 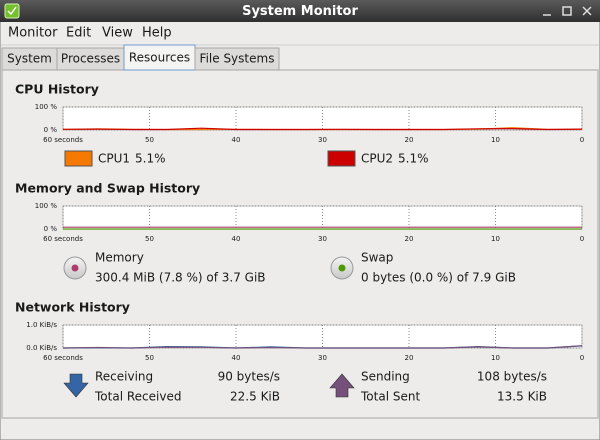 I want to click on tab-label: Processes, so click(x=90, y=59).